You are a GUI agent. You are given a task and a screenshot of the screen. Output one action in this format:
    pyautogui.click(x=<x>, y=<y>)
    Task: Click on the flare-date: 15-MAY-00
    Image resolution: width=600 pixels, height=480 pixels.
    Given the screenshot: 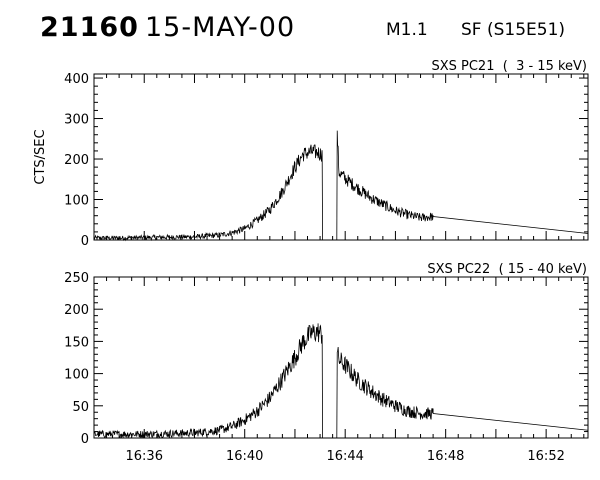 What is the action you would take?
    pyautogui.click(x=220, y=27)
    